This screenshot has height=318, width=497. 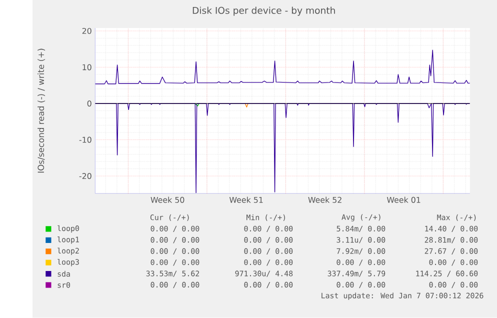 I want to click on y-axis-title: IOs/second read (-) / write (+), so click(x=42, y=110).